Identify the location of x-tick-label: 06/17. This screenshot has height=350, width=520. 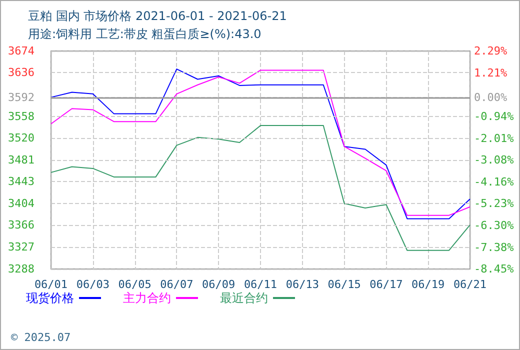
(386, 284).